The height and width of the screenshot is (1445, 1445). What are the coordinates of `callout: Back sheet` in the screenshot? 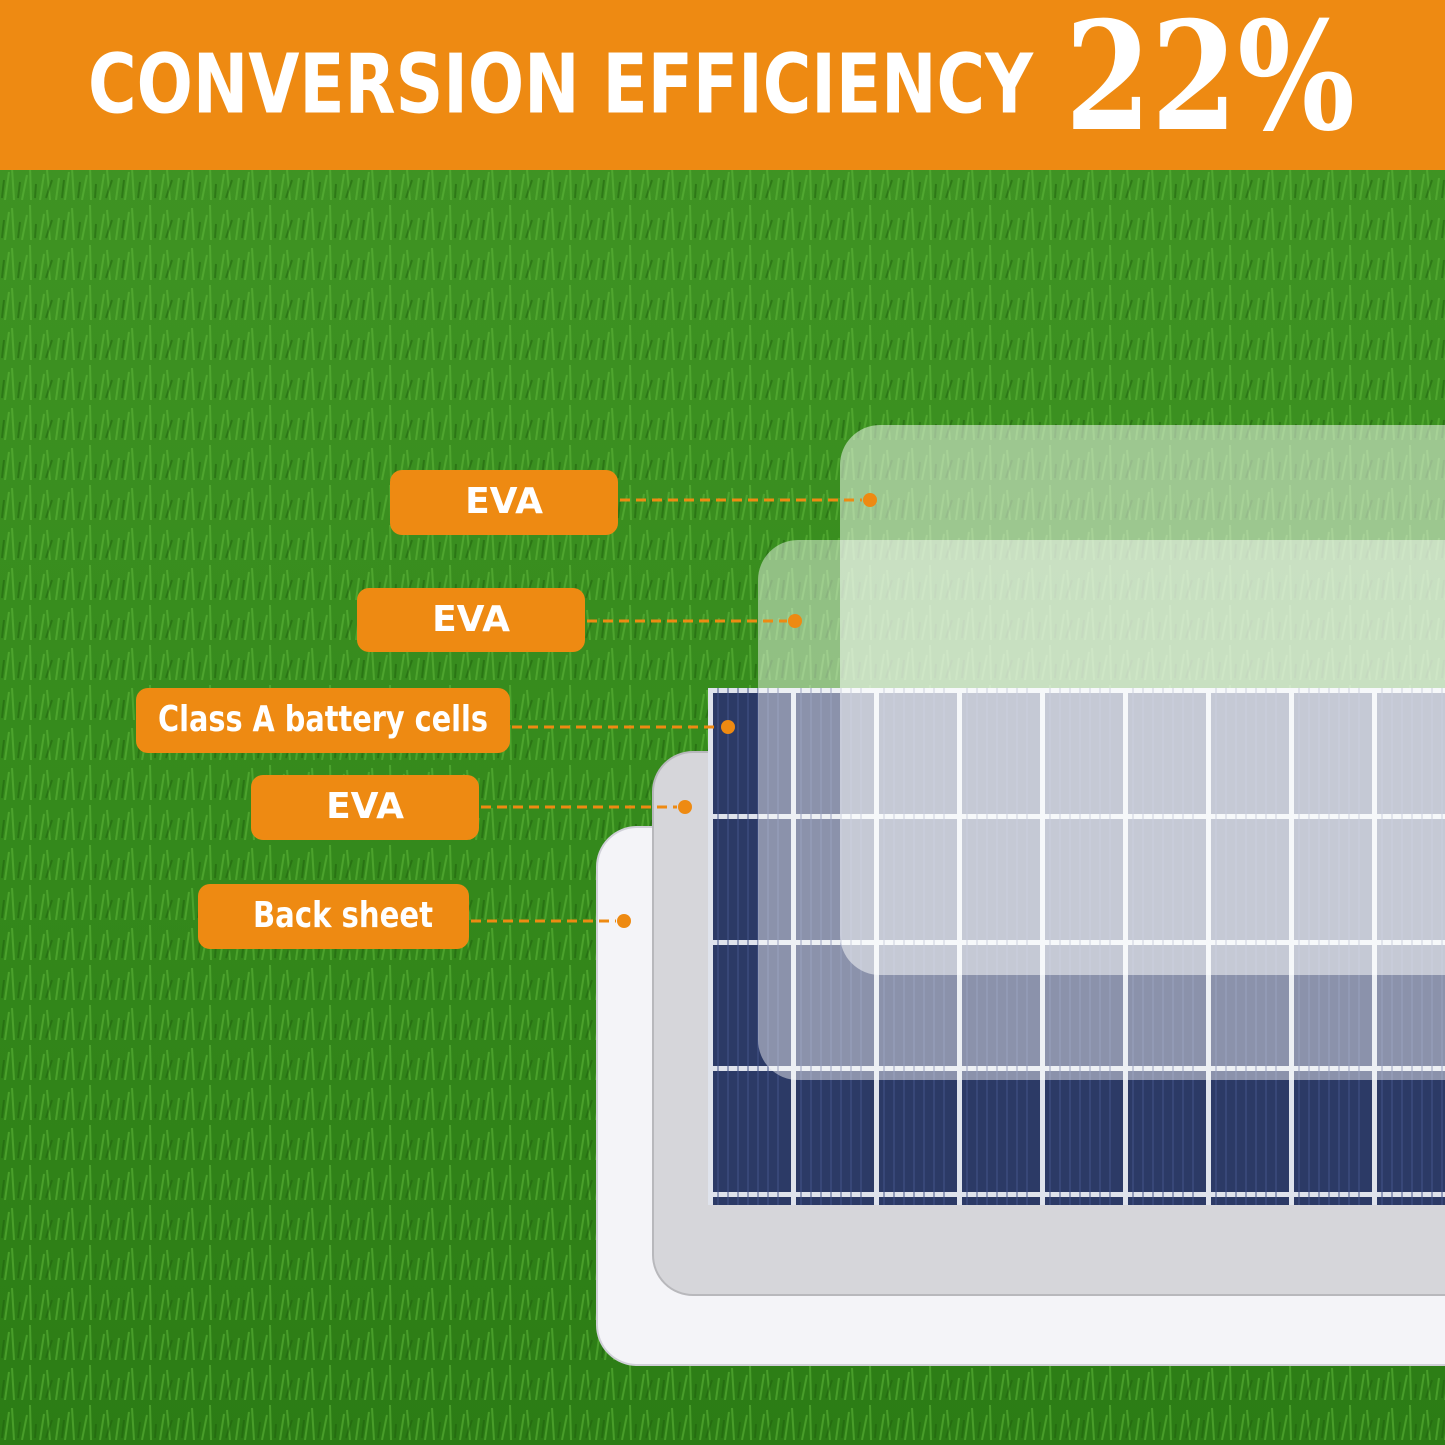 It's located at (414, 916).